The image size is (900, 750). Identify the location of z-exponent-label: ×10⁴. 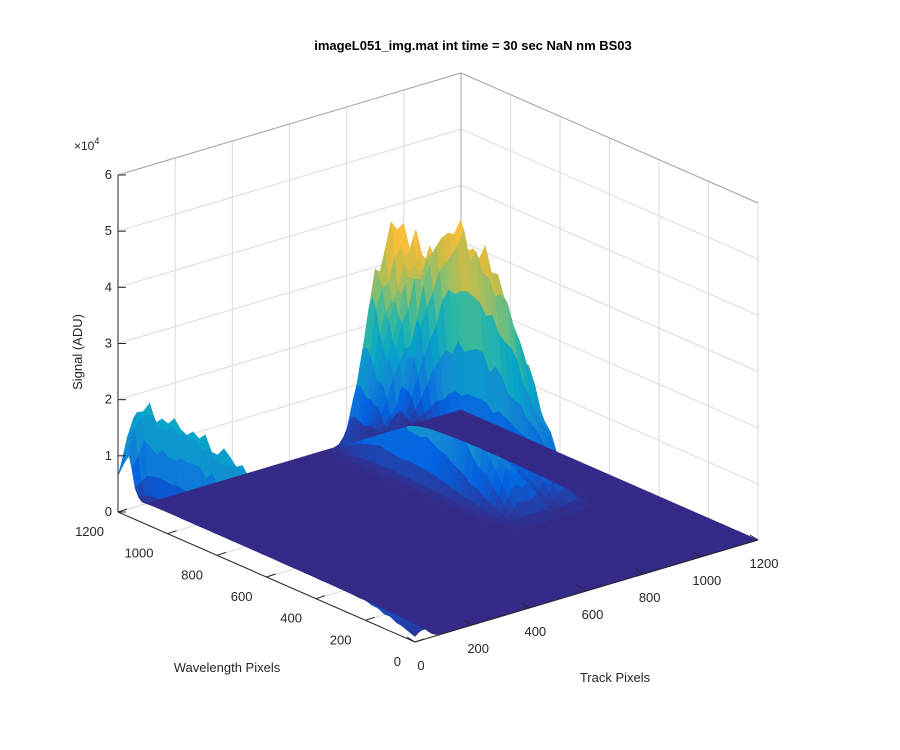
(86, 144).